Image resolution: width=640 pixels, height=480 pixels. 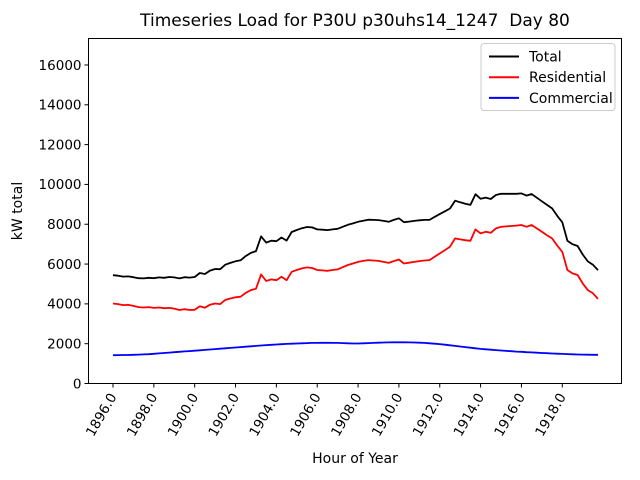 What do you see at coordinates (64, 305) in the screenshot?
I see `y-tick-label: 4000` at bounding box center [64, 305].